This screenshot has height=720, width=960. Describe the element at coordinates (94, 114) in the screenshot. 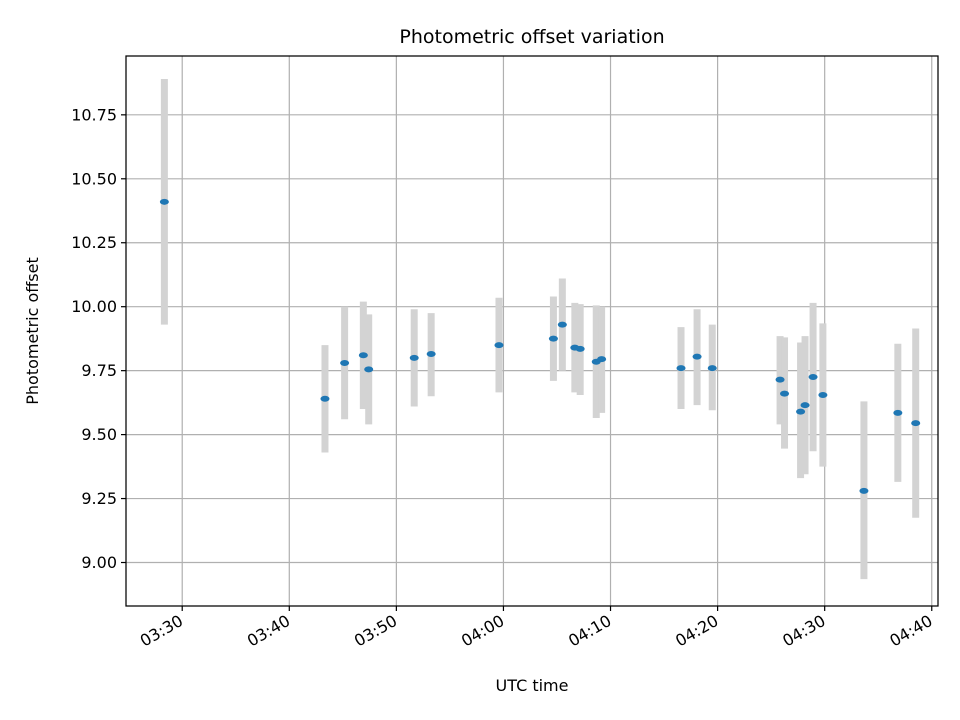

I see `y-tick-label: 10.75` at that location.